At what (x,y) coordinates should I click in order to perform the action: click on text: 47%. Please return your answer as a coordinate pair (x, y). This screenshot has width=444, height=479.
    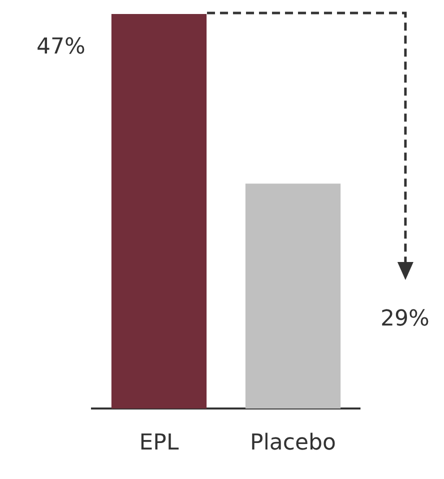
    Looking at the image, I should click on (61, 47).